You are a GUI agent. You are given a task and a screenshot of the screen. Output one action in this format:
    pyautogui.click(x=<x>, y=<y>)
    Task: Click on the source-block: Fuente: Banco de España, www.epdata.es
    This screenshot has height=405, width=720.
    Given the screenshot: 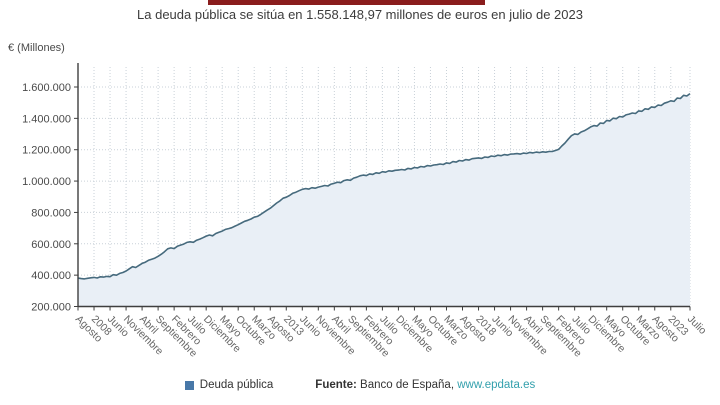 What is the action you would take?
    pyautogui.click(x=425, y=385)
    